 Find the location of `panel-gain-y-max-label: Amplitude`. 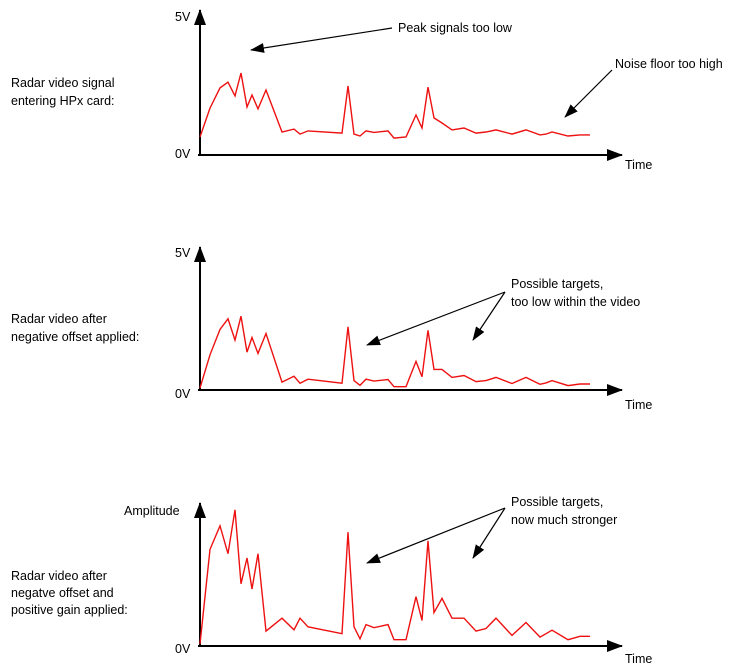

panel-gain-y-max-label: Amplitude is located at coordinates (152, 511).